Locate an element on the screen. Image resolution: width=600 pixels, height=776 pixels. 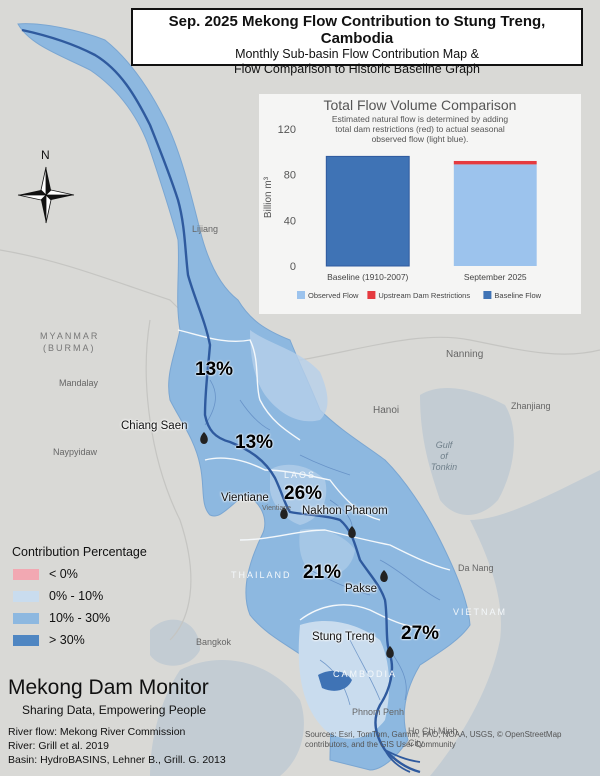
tonle-sap-lake is located at coordinates (335, 680).